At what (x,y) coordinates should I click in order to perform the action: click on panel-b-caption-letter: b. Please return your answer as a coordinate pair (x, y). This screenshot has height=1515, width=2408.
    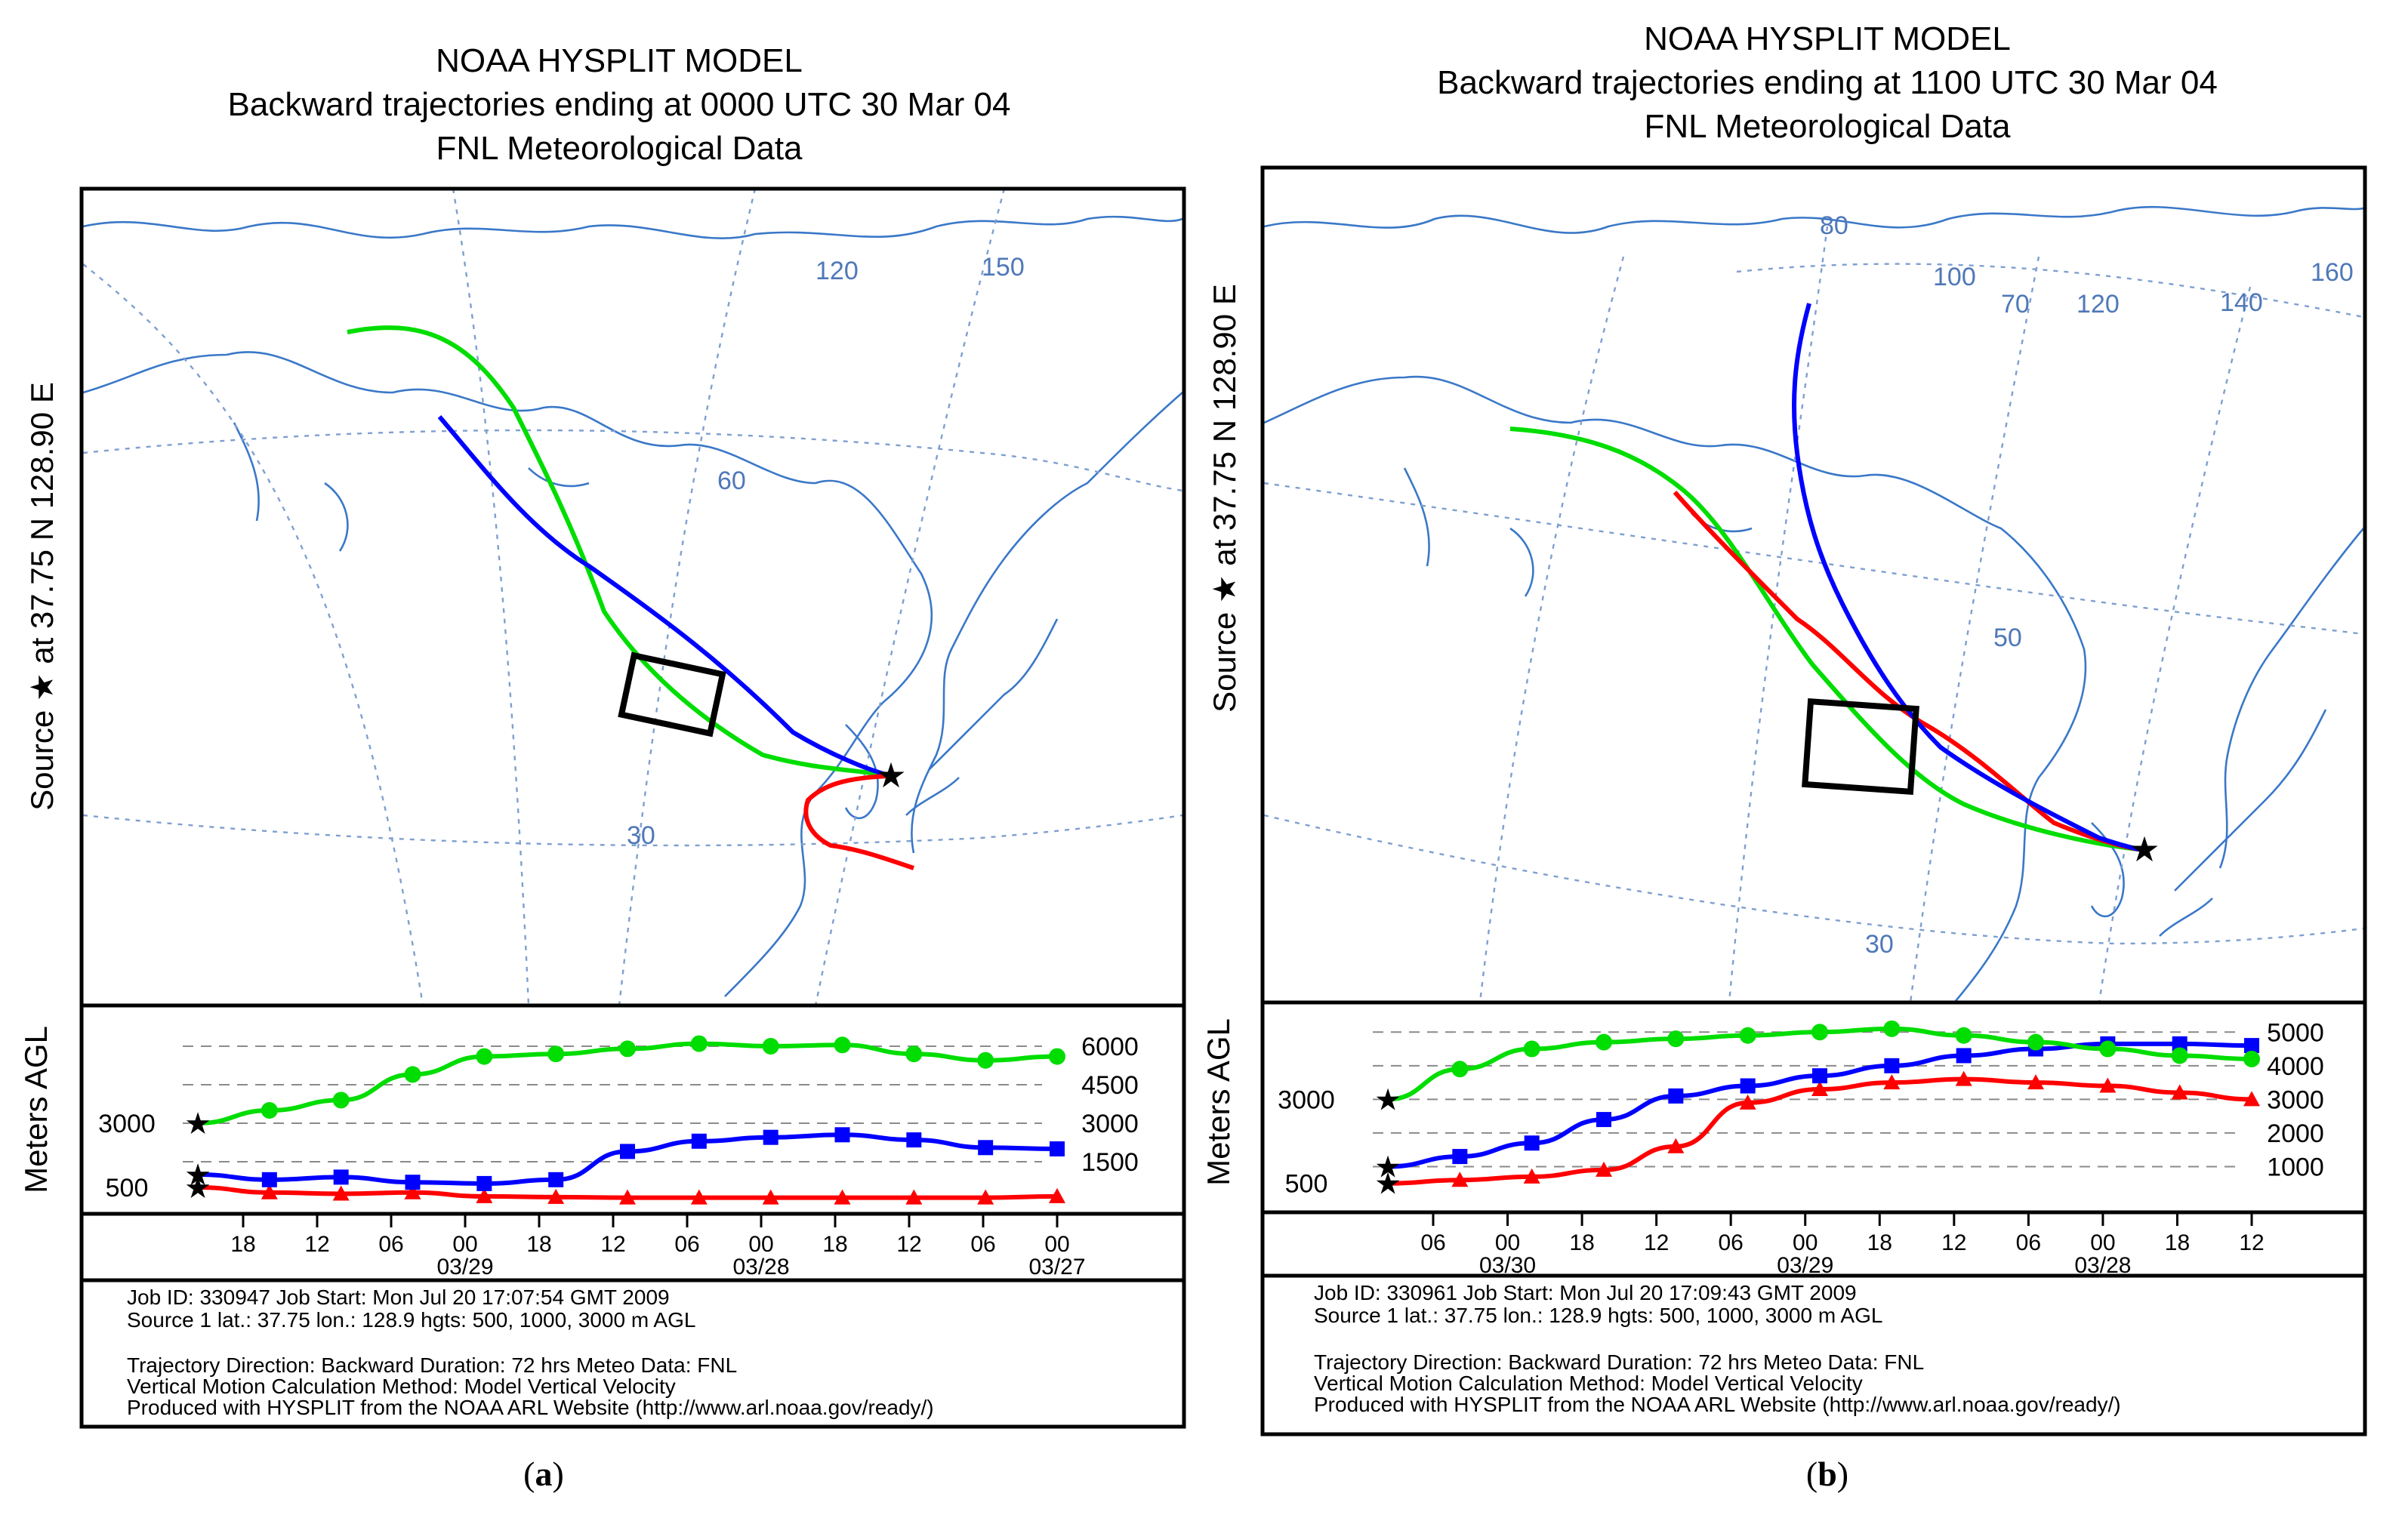
    Looking at the image, I should click on (1827, 1474).